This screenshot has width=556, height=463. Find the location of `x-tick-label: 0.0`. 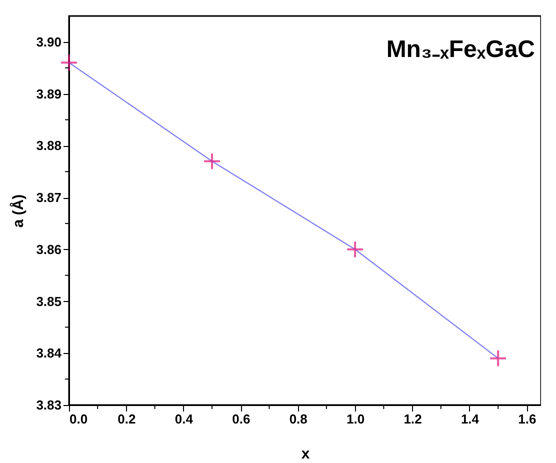

x-tick-label: 0.0 is located at coordinates (79, 419).